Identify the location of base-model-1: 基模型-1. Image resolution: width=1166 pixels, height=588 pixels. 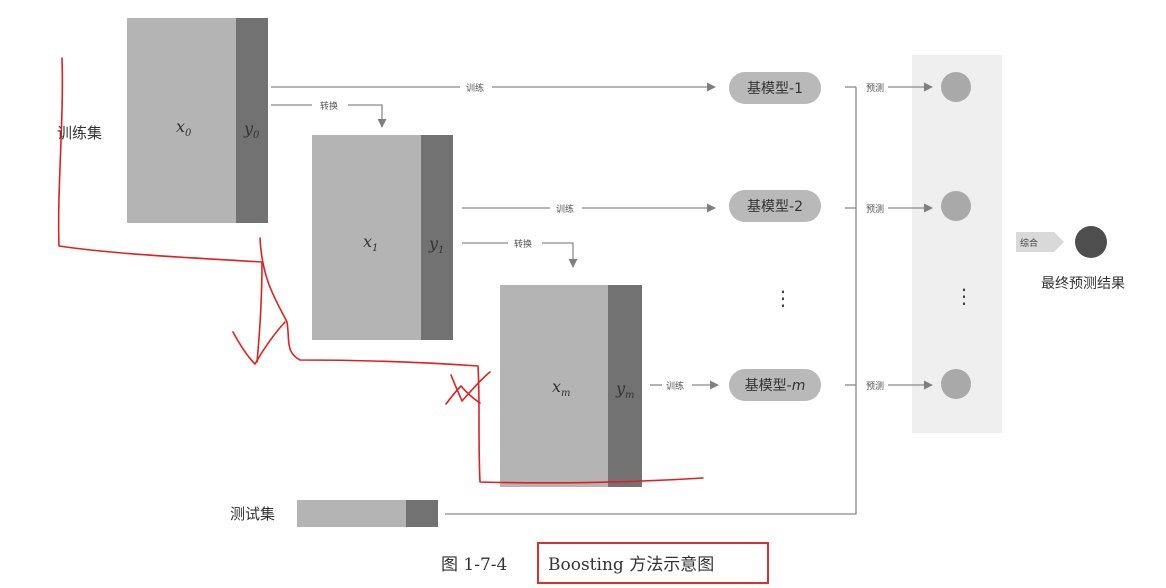
(775, 88).